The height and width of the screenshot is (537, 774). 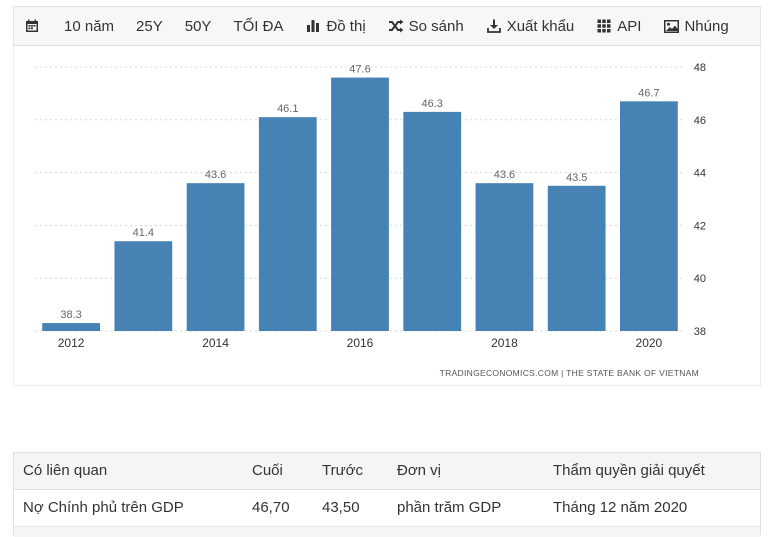 I want to click on embed-button: Nhúng, so click(x=696, y=26).